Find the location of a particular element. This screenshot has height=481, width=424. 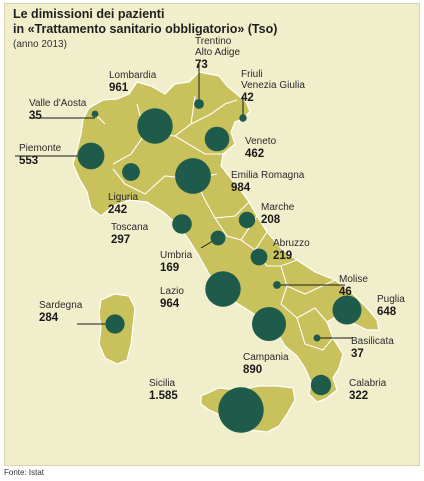

bubble-piemonte is located at coordinates (91, 156).